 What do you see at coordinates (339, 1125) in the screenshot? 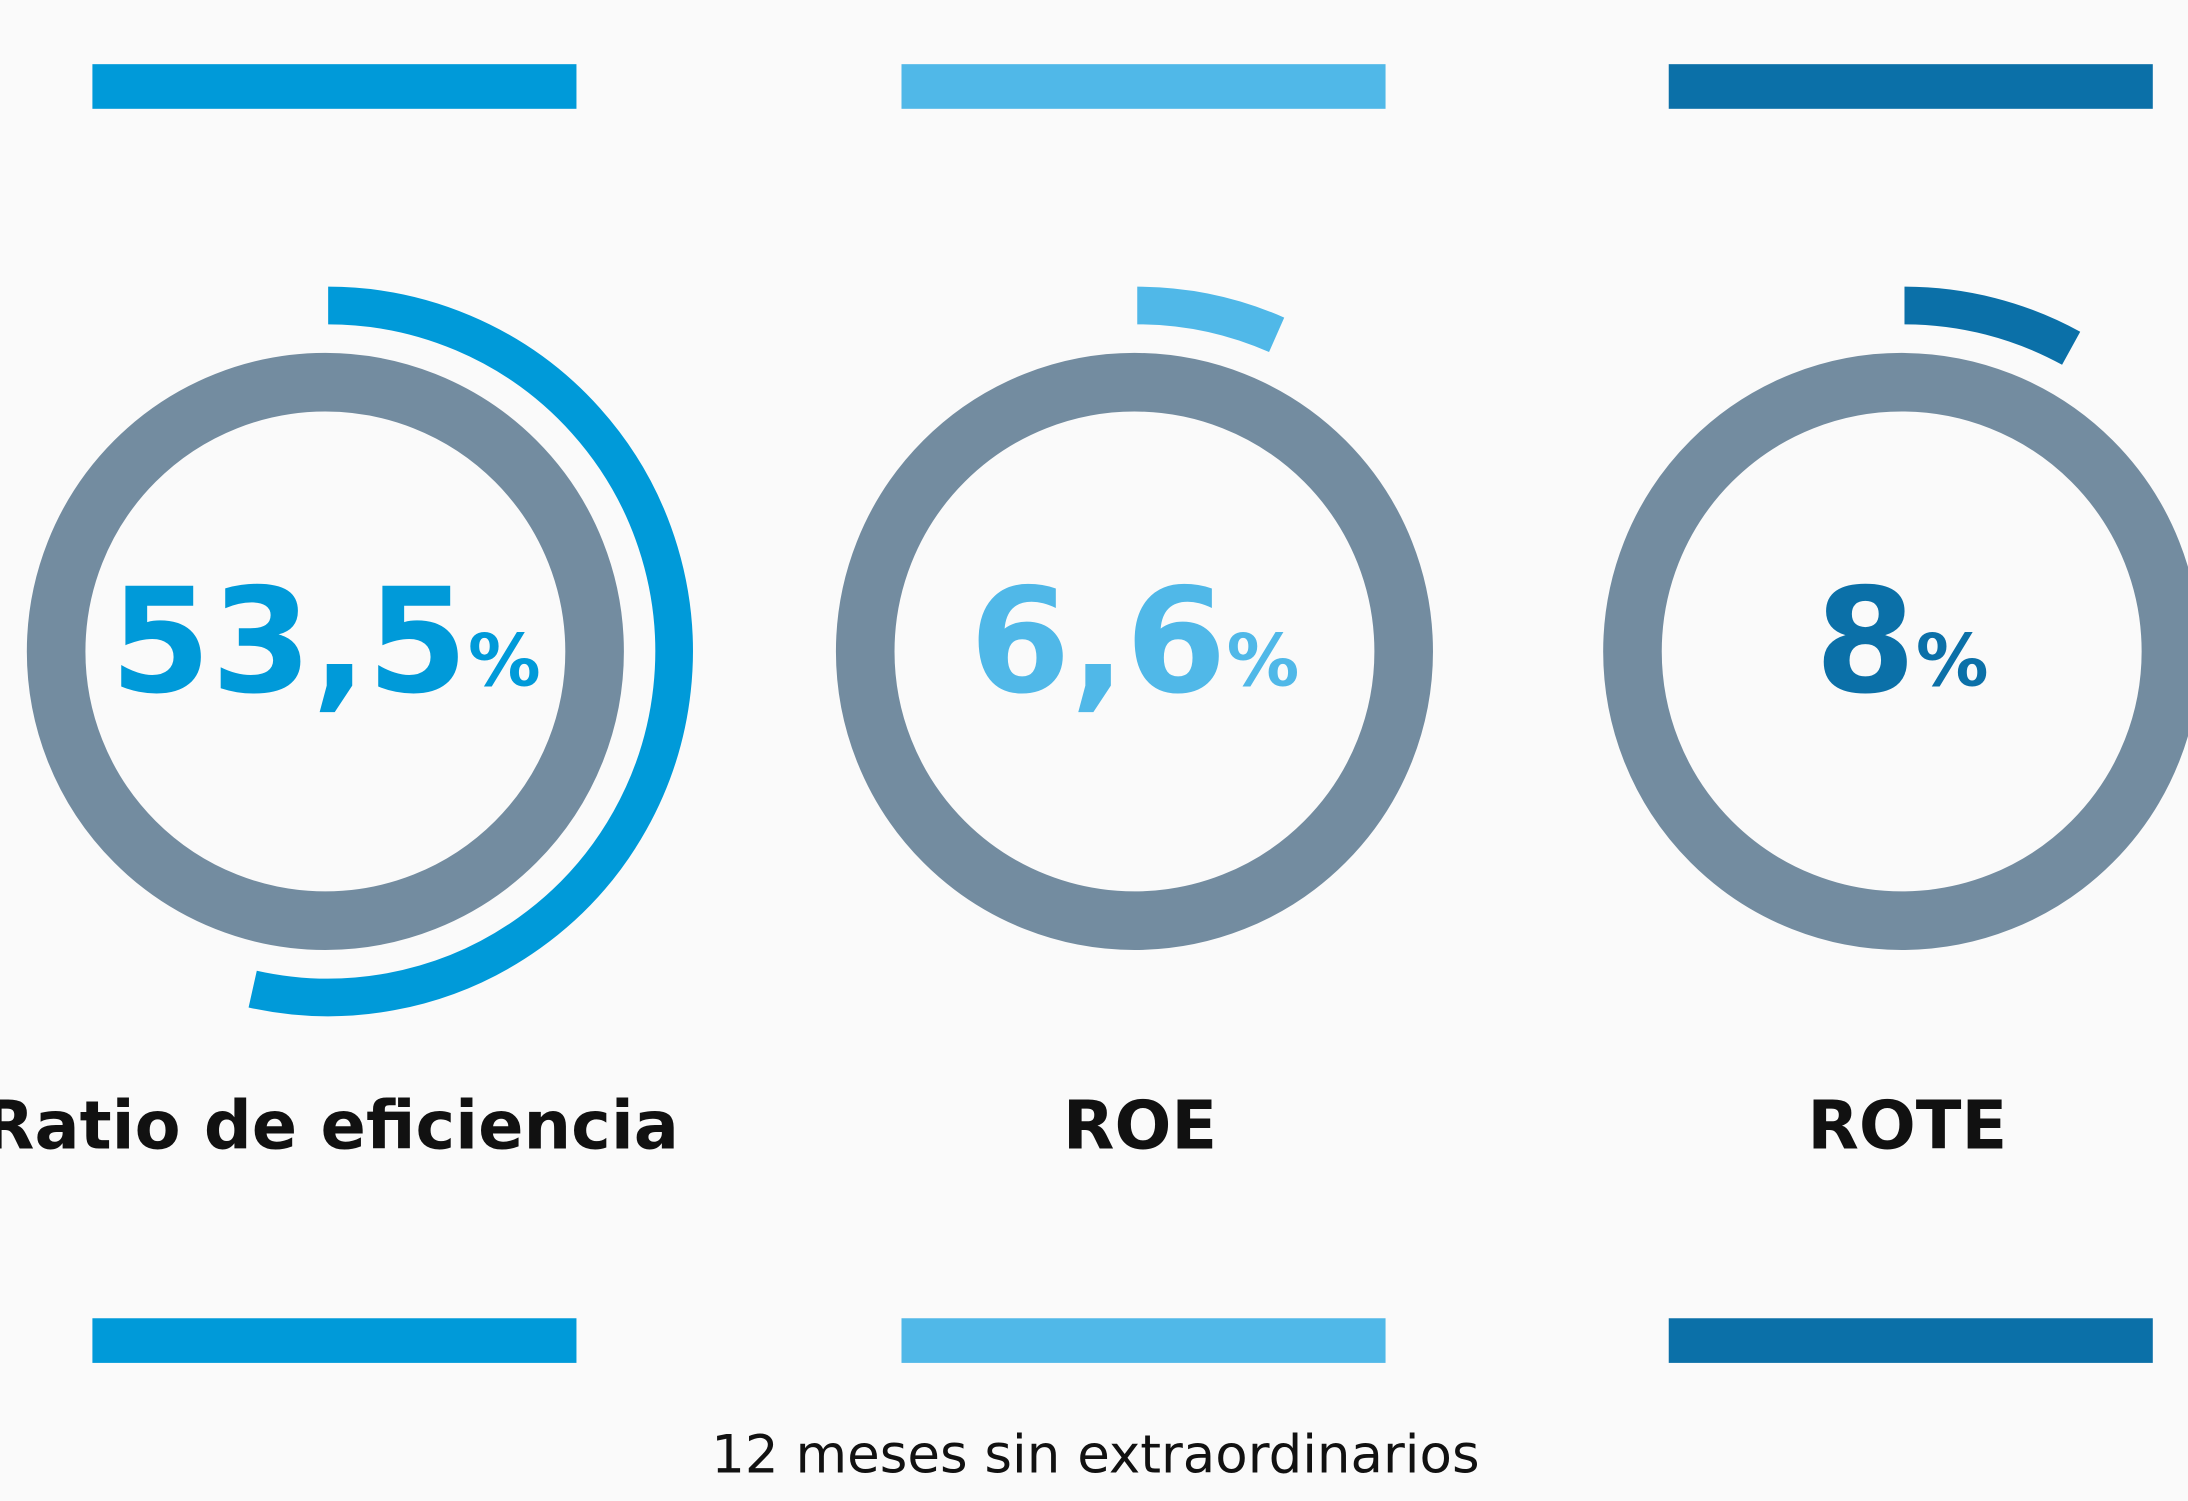
I see `gauge-title: Ratio de eficiencia` at bounding box center [339, 1125].